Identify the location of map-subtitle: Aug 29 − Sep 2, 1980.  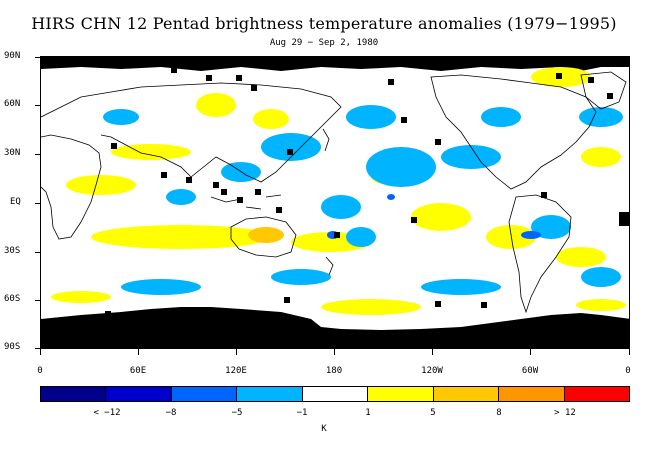
(324, 43).